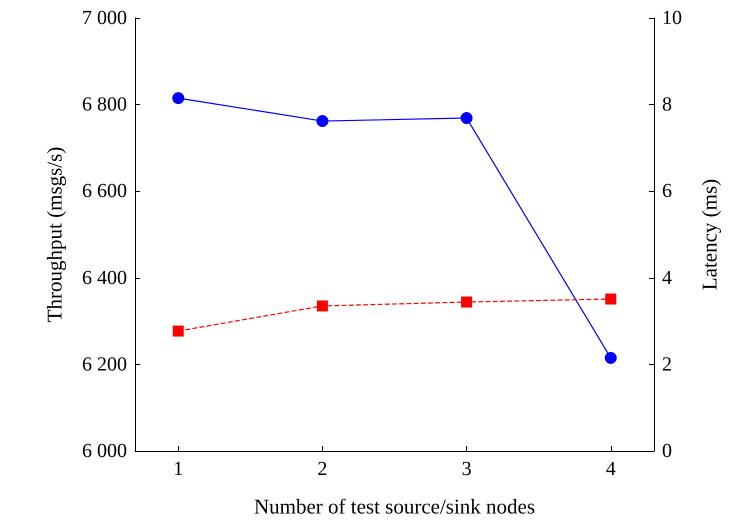  What do you see at coordinates (710, 234) in the screenshot?
I see `y2-axis-title: Latency (ms)` at bounding box center [710, 234].